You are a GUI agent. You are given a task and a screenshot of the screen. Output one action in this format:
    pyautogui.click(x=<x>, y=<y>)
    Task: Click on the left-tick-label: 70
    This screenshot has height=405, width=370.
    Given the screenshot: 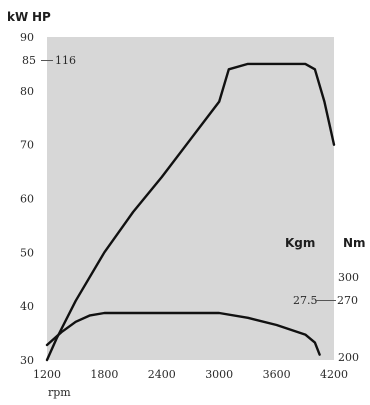 What is the action you would take?
    pyautogui.click(x=27, y=145)
    